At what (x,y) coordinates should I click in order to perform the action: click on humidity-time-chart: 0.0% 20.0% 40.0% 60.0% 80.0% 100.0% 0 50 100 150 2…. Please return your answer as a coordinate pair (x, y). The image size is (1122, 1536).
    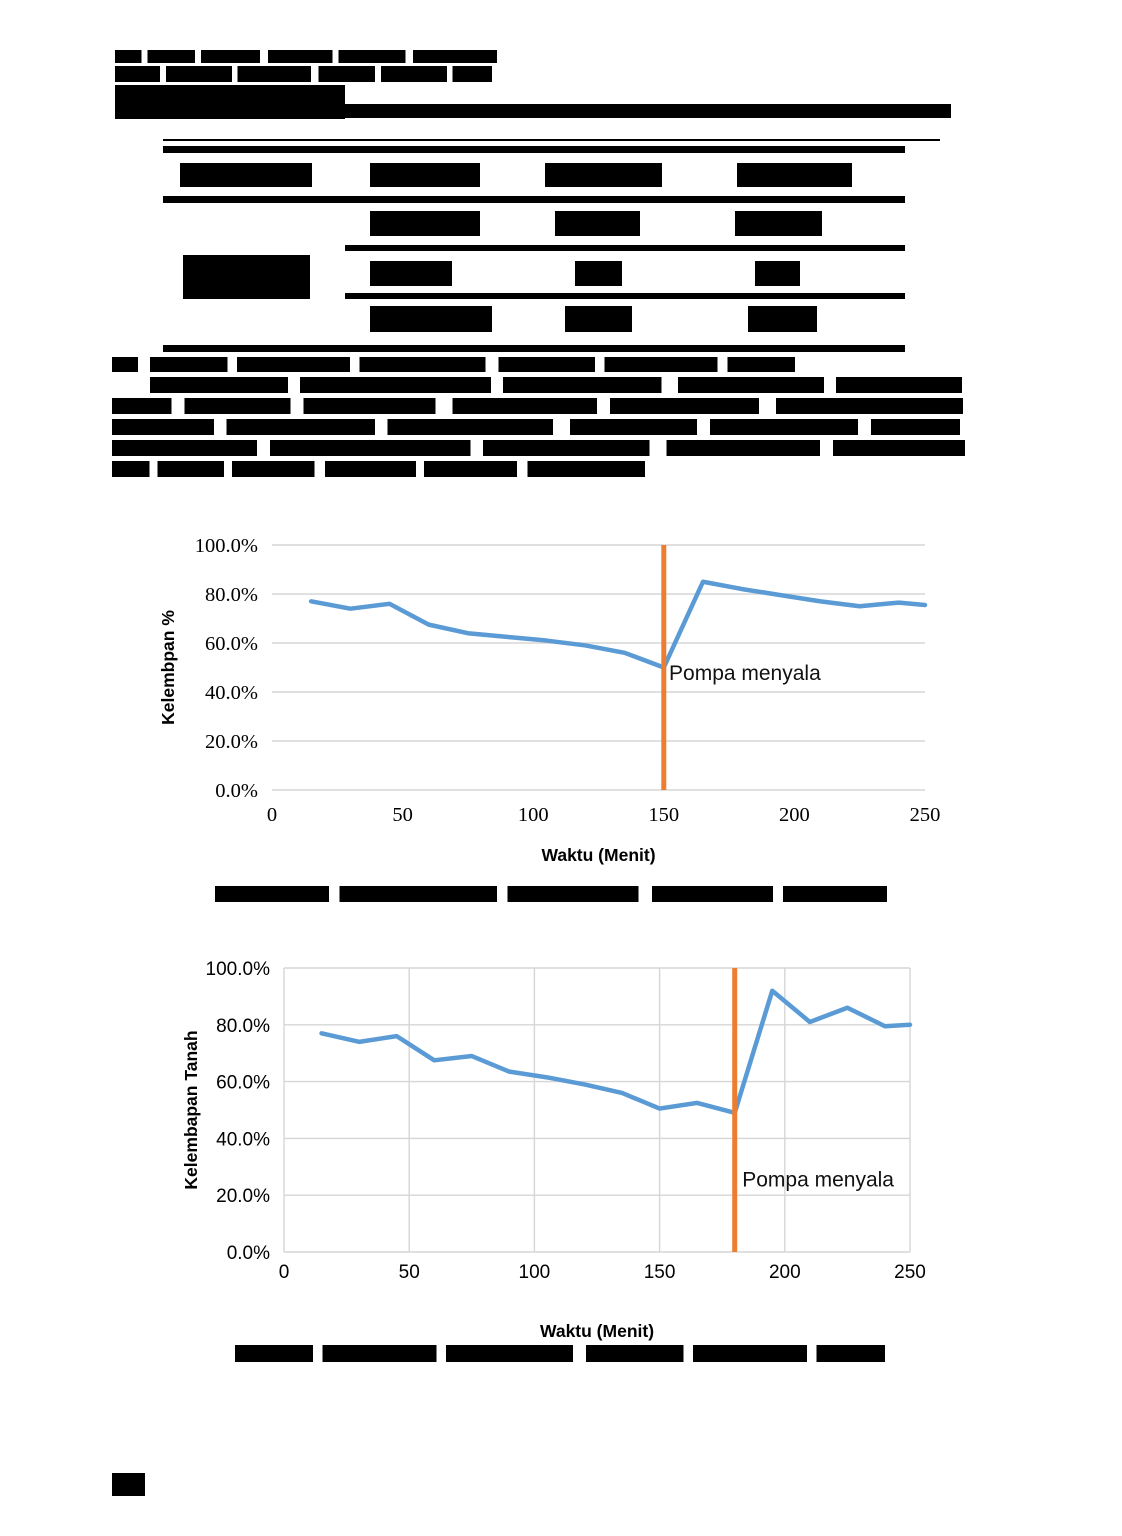
    Looking at the image, I should click on (549, 700).